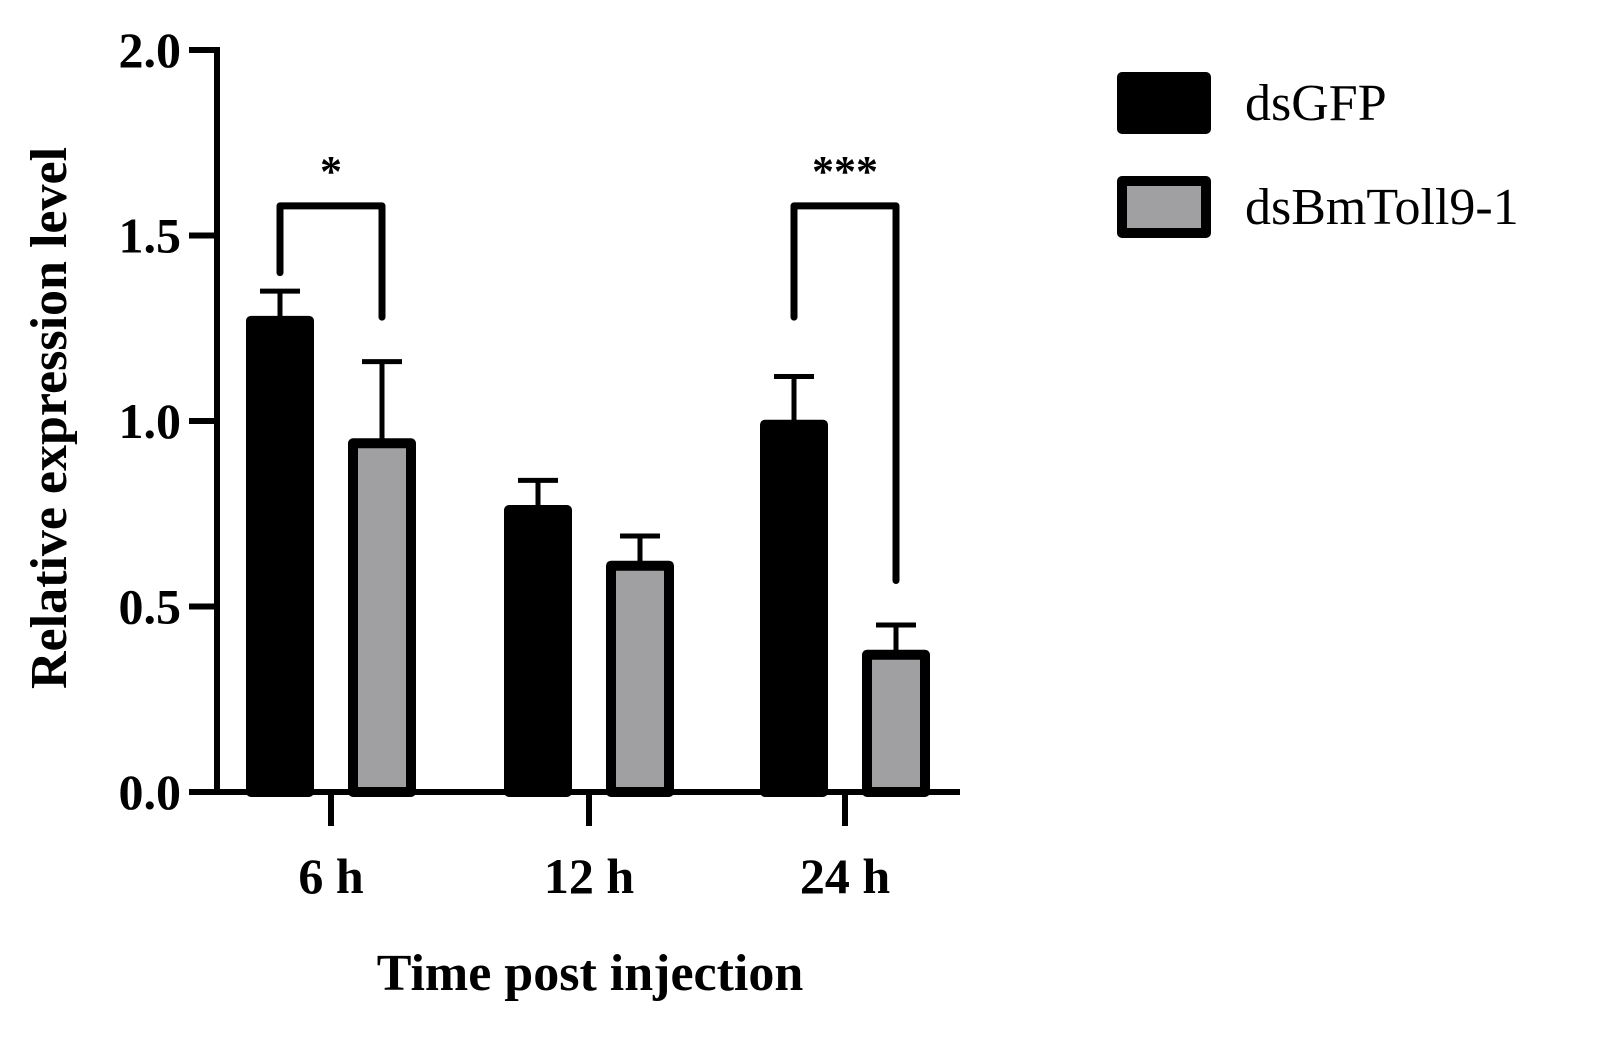  Describe the element at coordinates (150, 421) in the screenshot. I see `y-tick-label-1.0: 1.0` at that location.